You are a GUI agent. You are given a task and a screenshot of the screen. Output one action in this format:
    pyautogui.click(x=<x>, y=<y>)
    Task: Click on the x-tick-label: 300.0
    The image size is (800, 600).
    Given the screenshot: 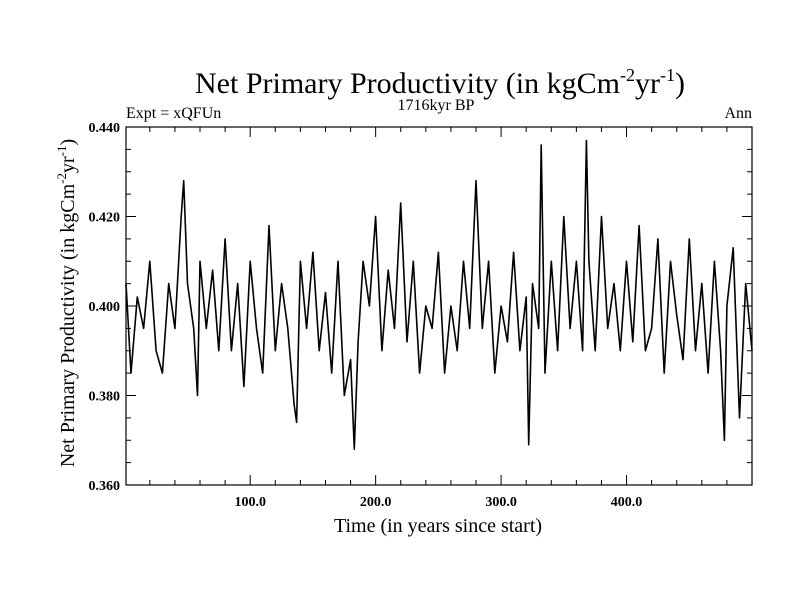 What is the action you would take?
    pyautogui.click(x=501, y=502)
    